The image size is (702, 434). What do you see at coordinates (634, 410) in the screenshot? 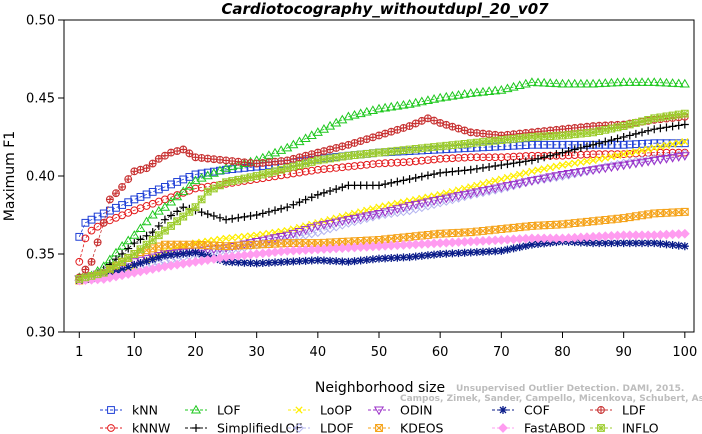
I see `legend-label: LDF` at bounding box center [634, 410].